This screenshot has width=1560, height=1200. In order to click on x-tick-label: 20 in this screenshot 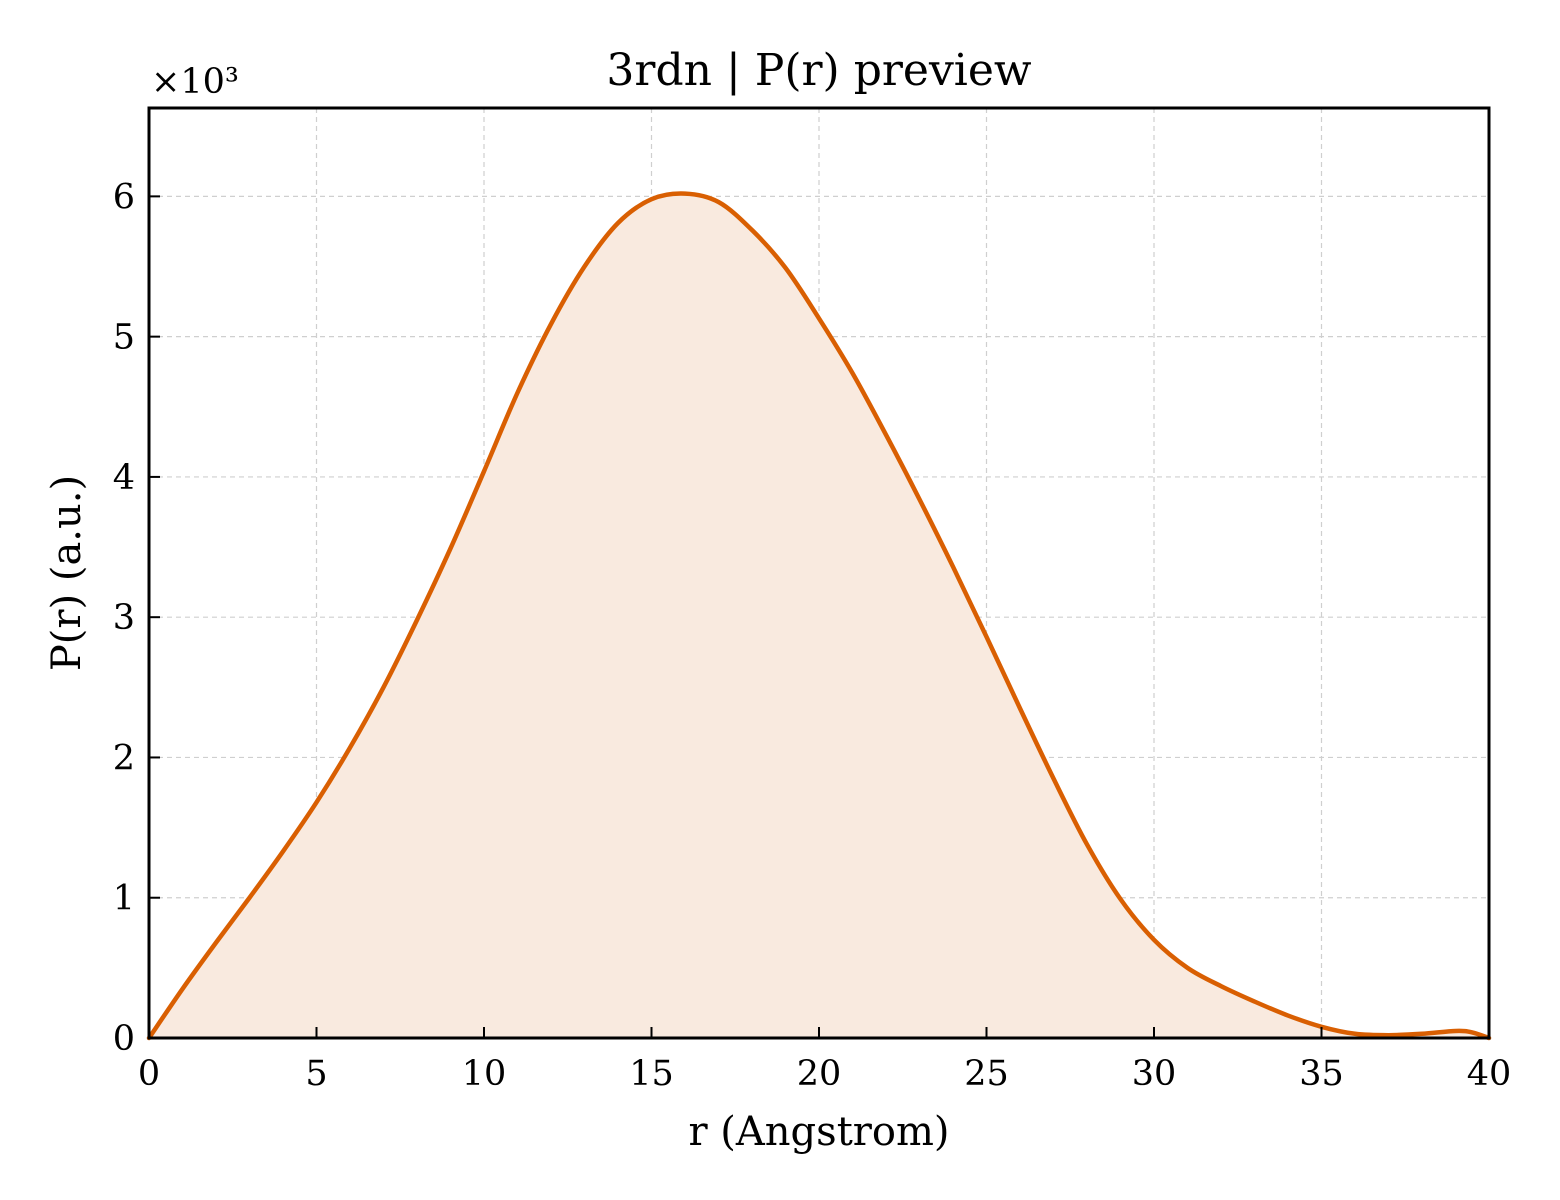, I will do `click(819, 1074)`.